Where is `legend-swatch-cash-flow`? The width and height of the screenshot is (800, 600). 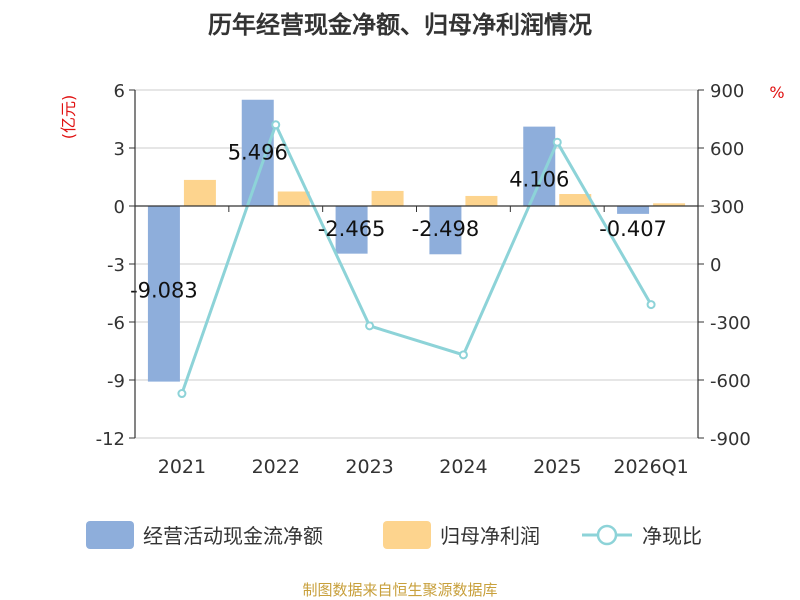 legend-swatch-cash-flow is located at coordinates (110, 535).